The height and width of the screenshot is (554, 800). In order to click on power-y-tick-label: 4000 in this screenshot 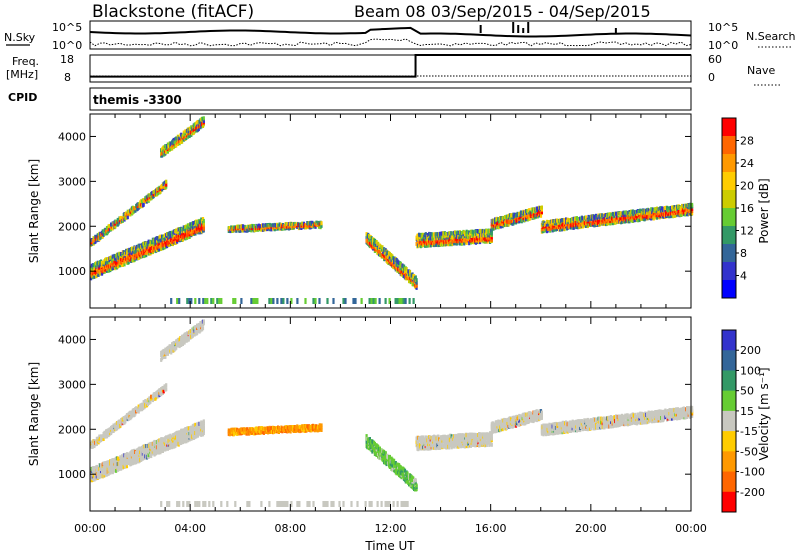, I will do `click(72, 136)`.